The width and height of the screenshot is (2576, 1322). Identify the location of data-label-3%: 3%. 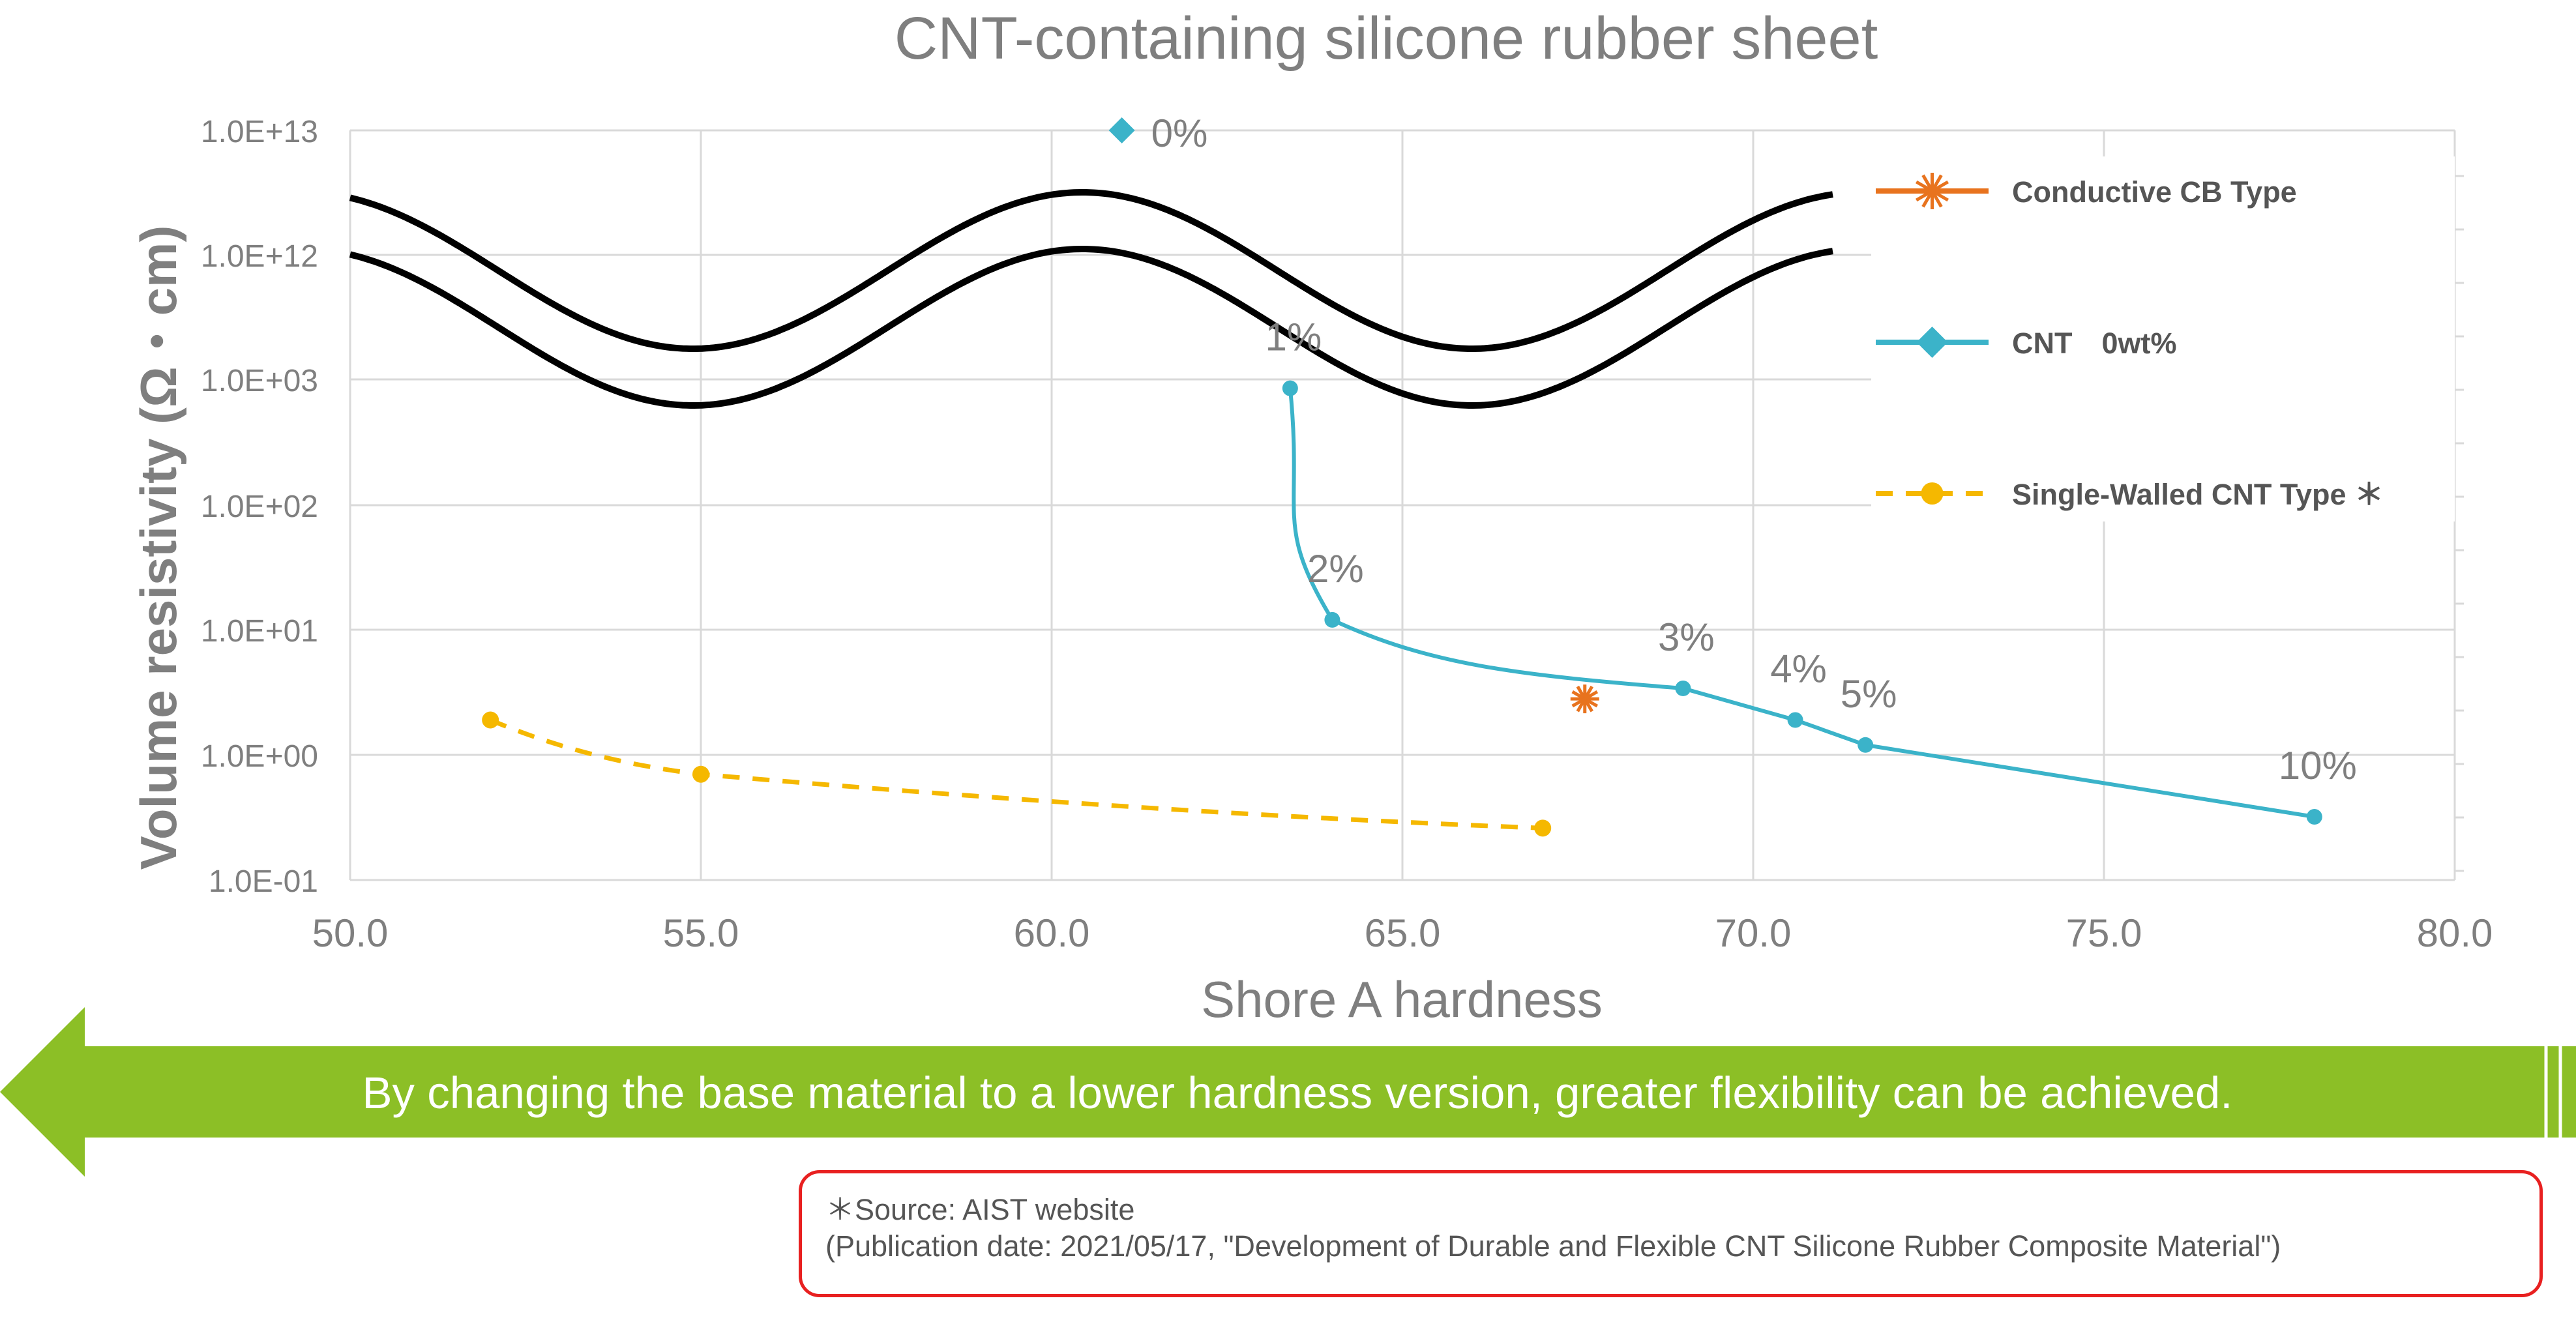
(1686, 637).